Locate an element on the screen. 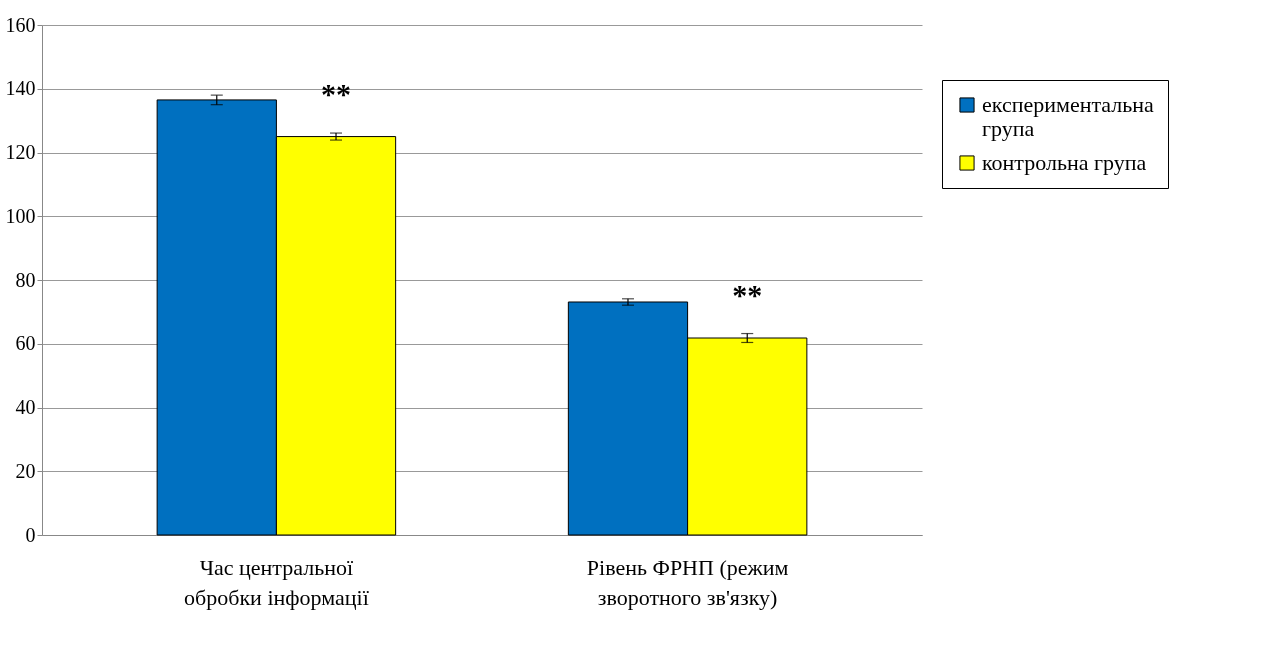  y-tick-label: 0 is located at coordinates (30, 534).